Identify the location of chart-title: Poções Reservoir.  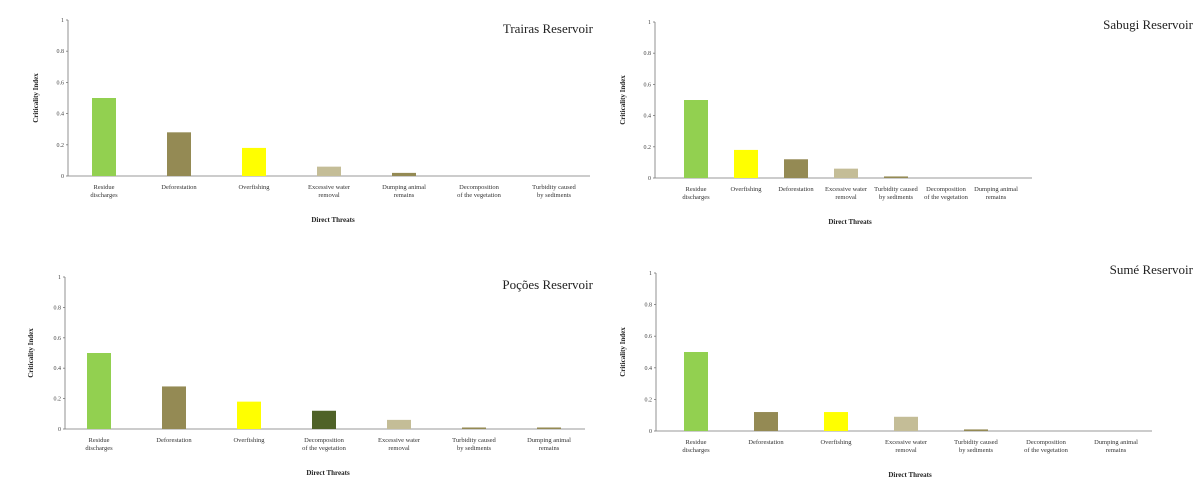
(547, 284).